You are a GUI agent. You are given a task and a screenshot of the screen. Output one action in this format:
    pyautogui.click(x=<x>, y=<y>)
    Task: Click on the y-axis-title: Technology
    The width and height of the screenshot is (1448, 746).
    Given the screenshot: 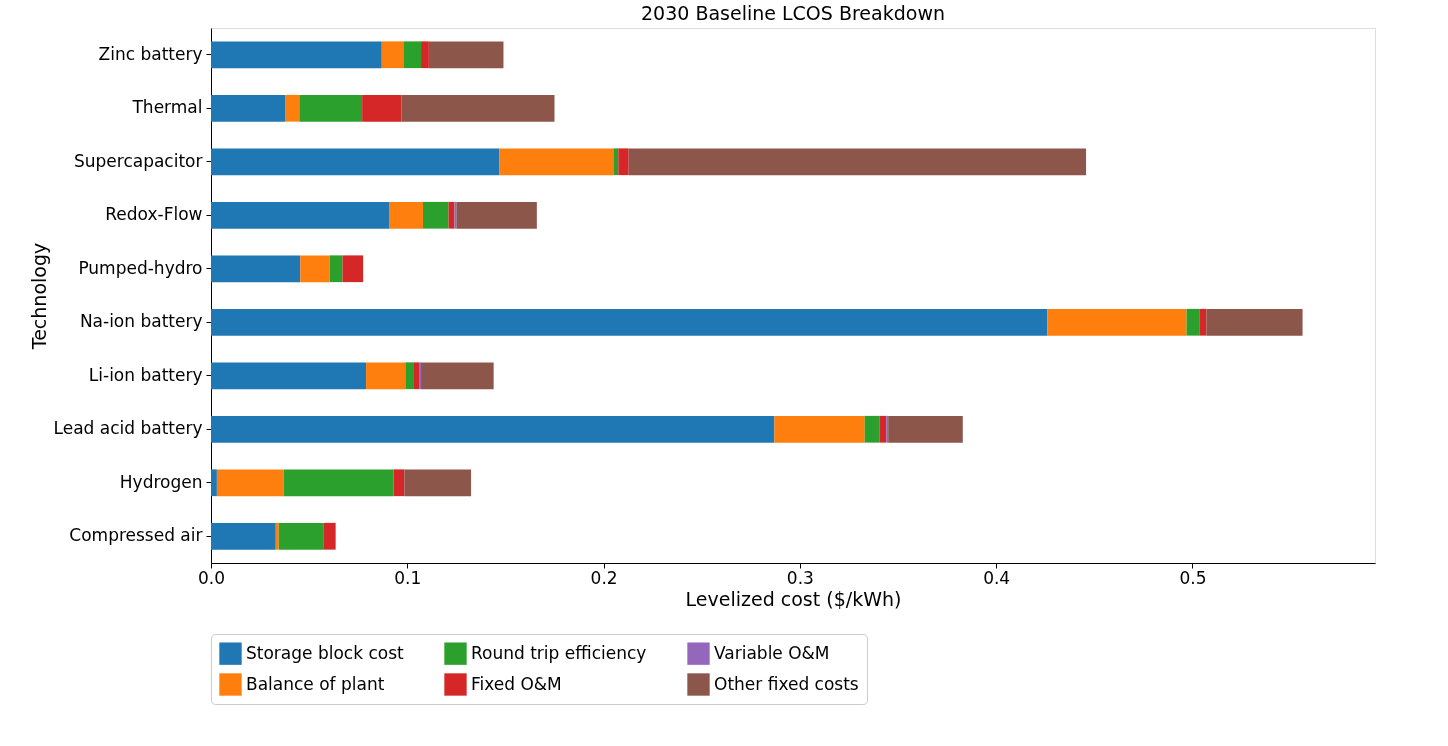 What is the action you would take?
    pyautogui.click(x=38, y=296)
    